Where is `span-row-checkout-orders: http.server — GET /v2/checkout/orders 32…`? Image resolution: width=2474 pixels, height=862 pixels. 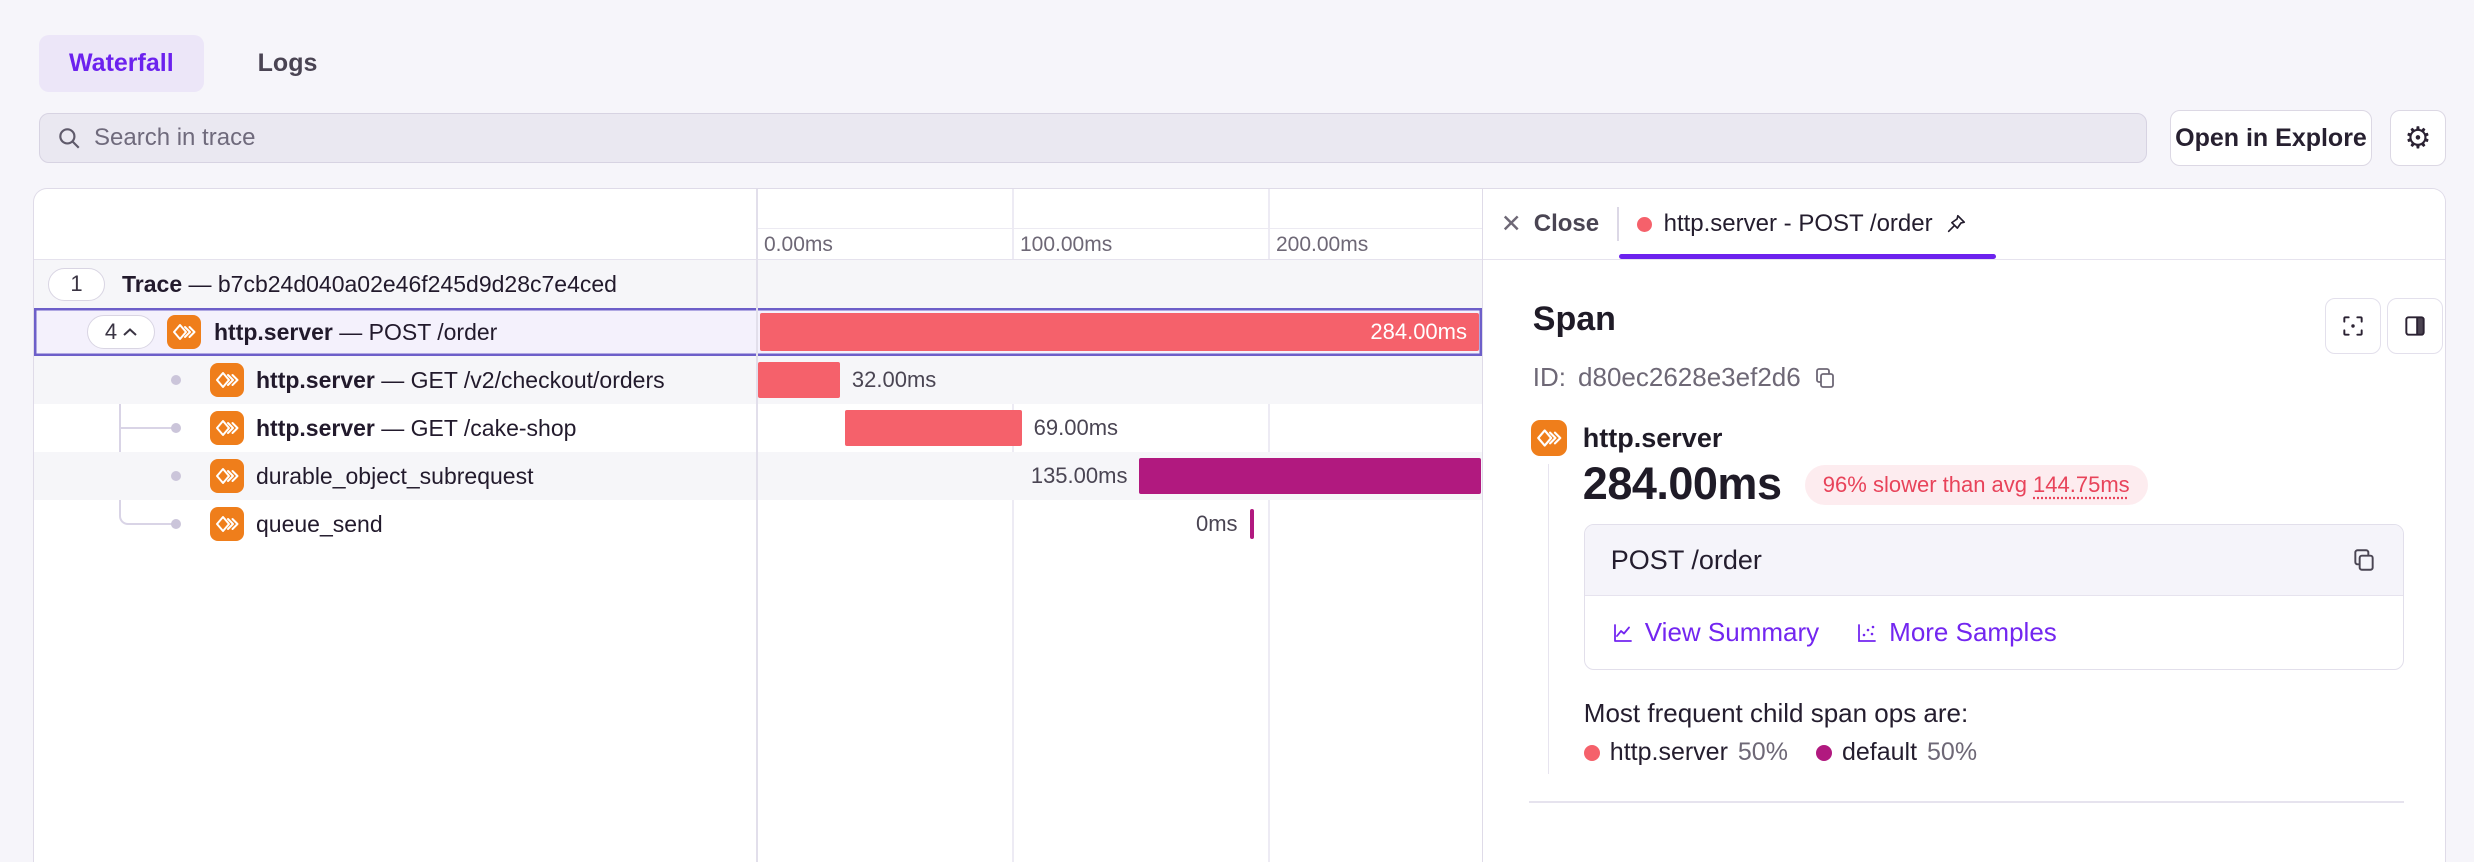
span-row-checkout-orders: http.server — GET /v2/checkout/orders 32… is located at coordinates (758, 380).